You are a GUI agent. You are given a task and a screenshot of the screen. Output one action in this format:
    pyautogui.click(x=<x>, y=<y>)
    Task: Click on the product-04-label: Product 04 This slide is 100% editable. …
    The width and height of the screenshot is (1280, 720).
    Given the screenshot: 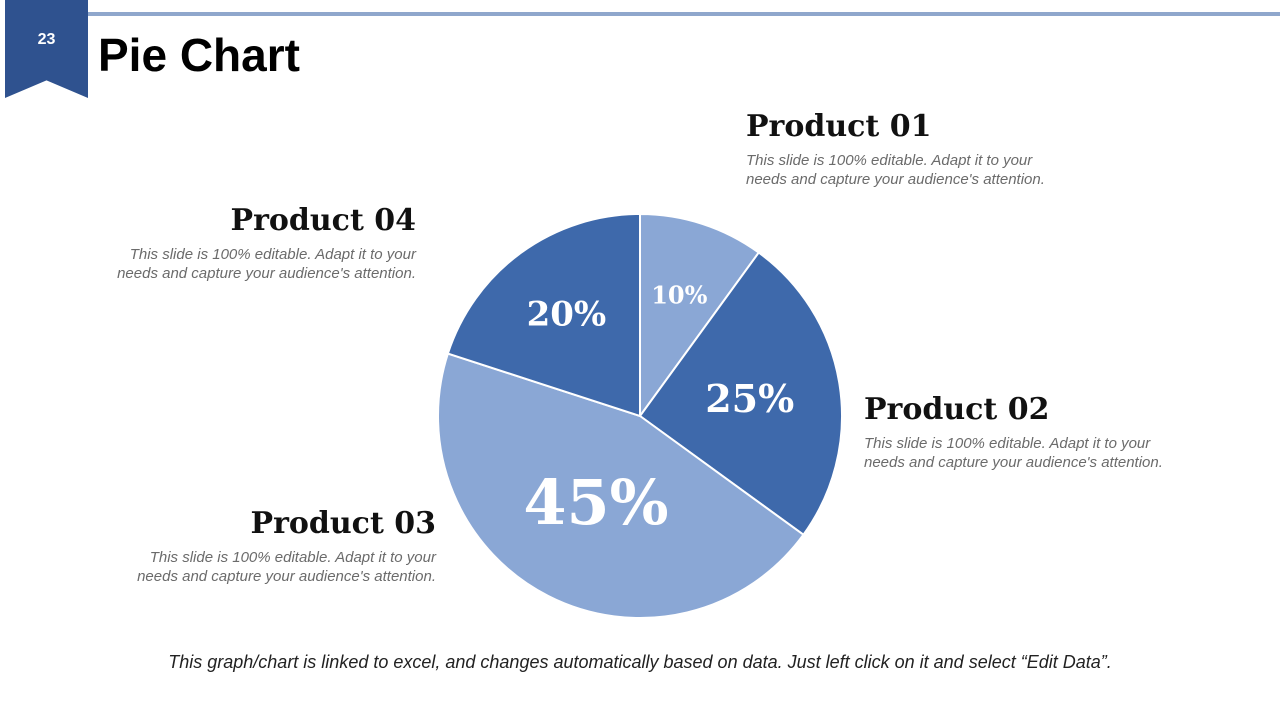 What is the action you would take?
    pyautogui.click(x=266, y=243)
    